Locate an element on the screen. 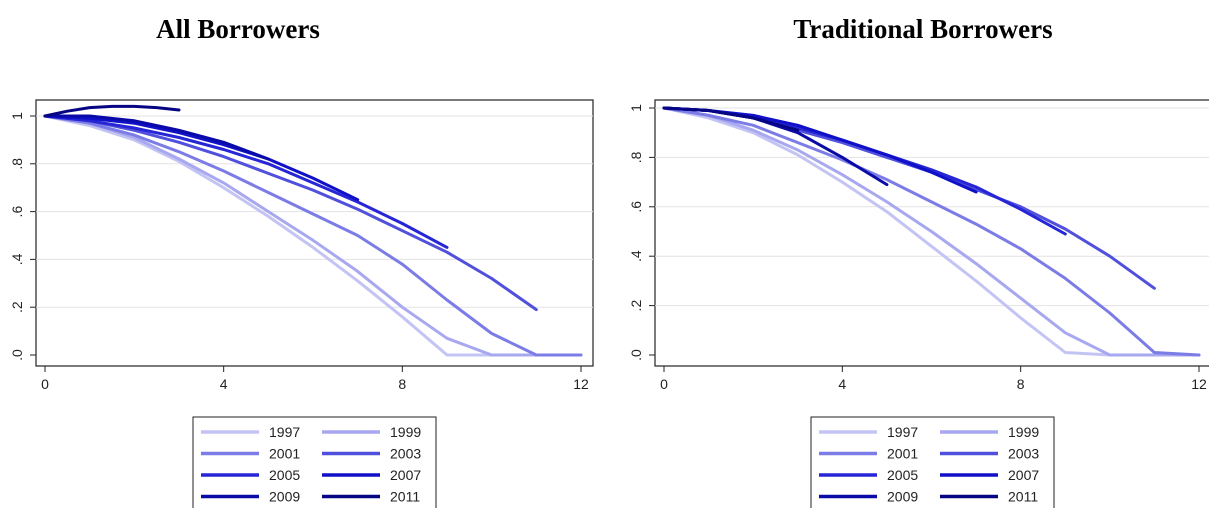 This screenshot has width=1209, height=508. series-line-2009 is located at coordinates (156, 137).